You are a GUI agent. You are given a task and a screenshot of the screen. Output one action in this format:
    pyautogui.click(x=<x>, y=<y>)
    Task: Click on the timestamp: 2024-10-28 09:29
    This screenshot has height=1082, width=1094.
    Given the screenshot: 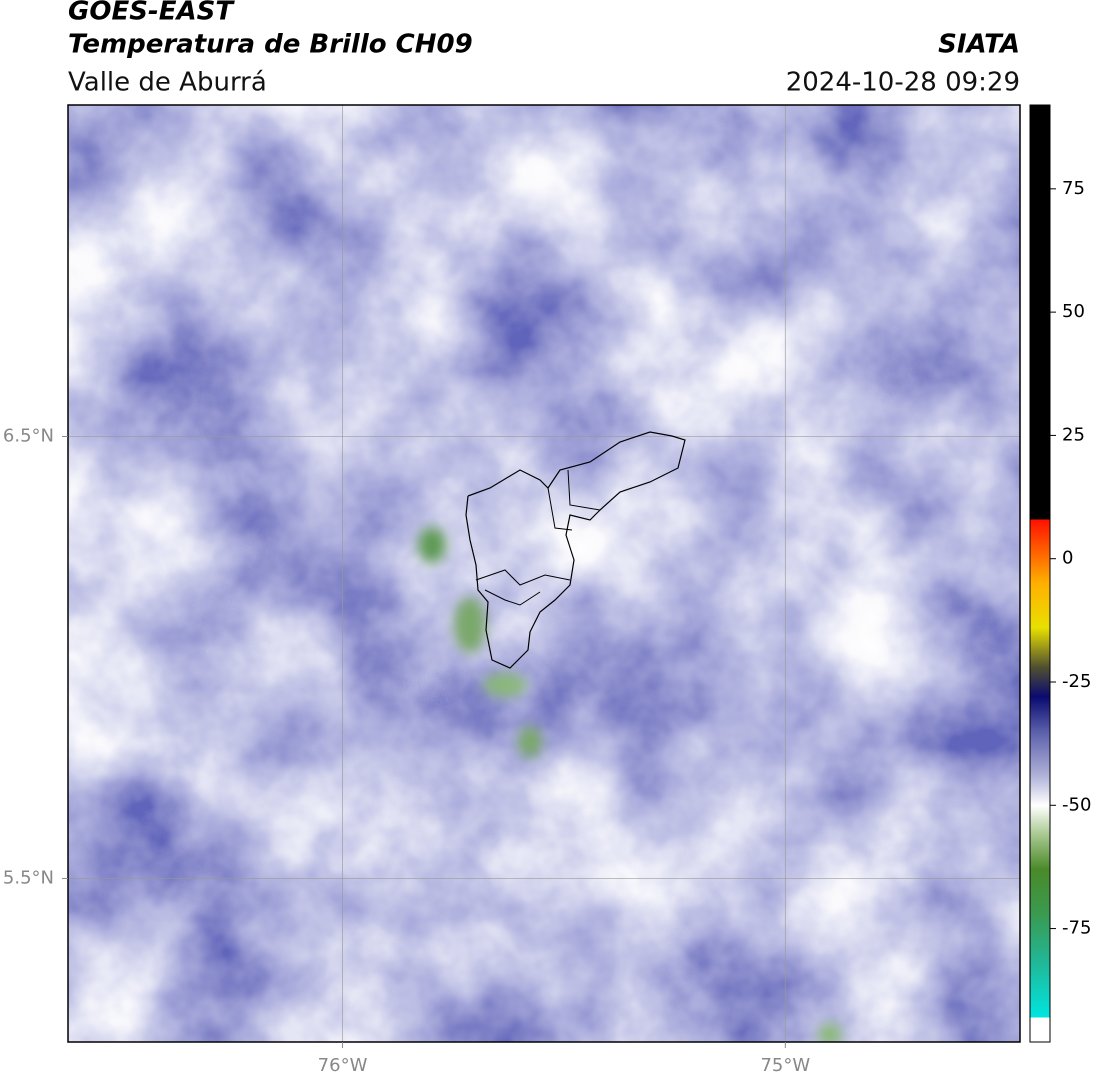 What is the action you would take?
    pyautogui.click(x=903, y=83)
    